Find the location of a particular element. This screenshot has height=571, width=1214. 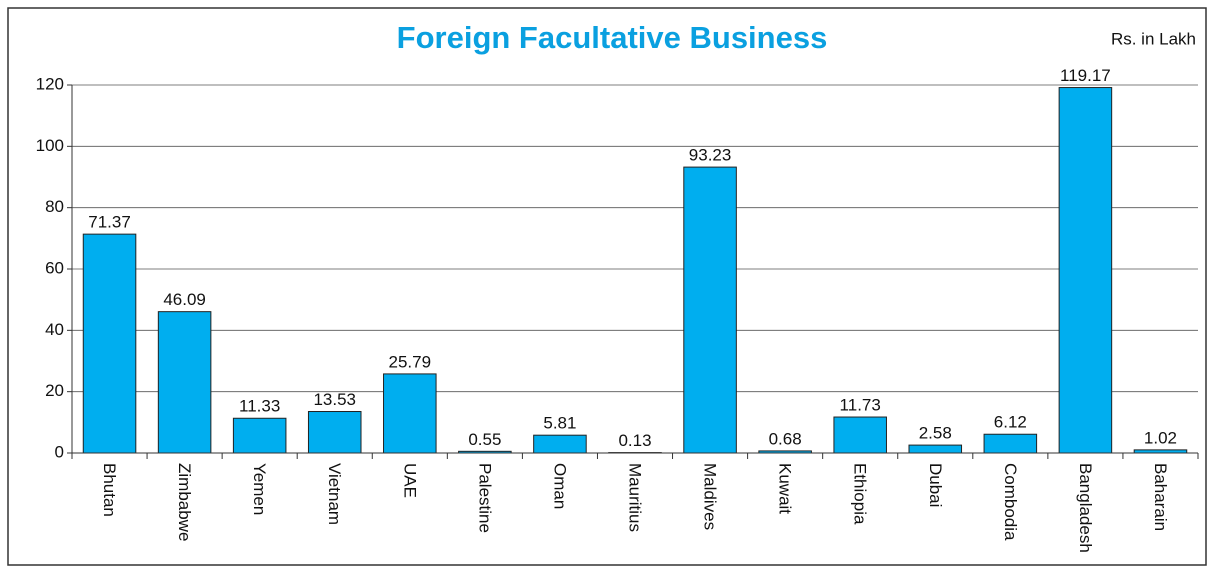

x-tick-label: Kuwait is located at coordinates (785, 488).